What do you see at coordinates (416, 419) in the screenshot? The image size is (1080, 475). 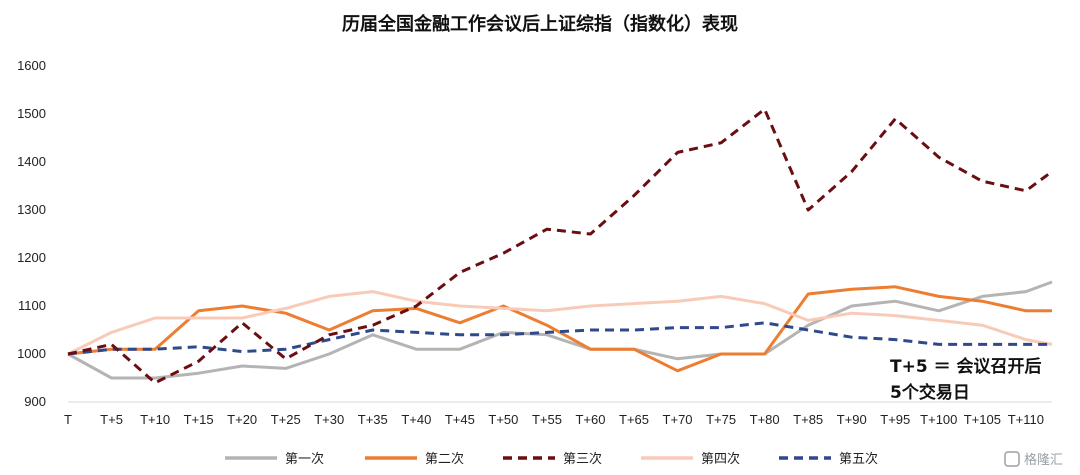 I see `x-tick-label: T+40` at bounding box center [416, 419].